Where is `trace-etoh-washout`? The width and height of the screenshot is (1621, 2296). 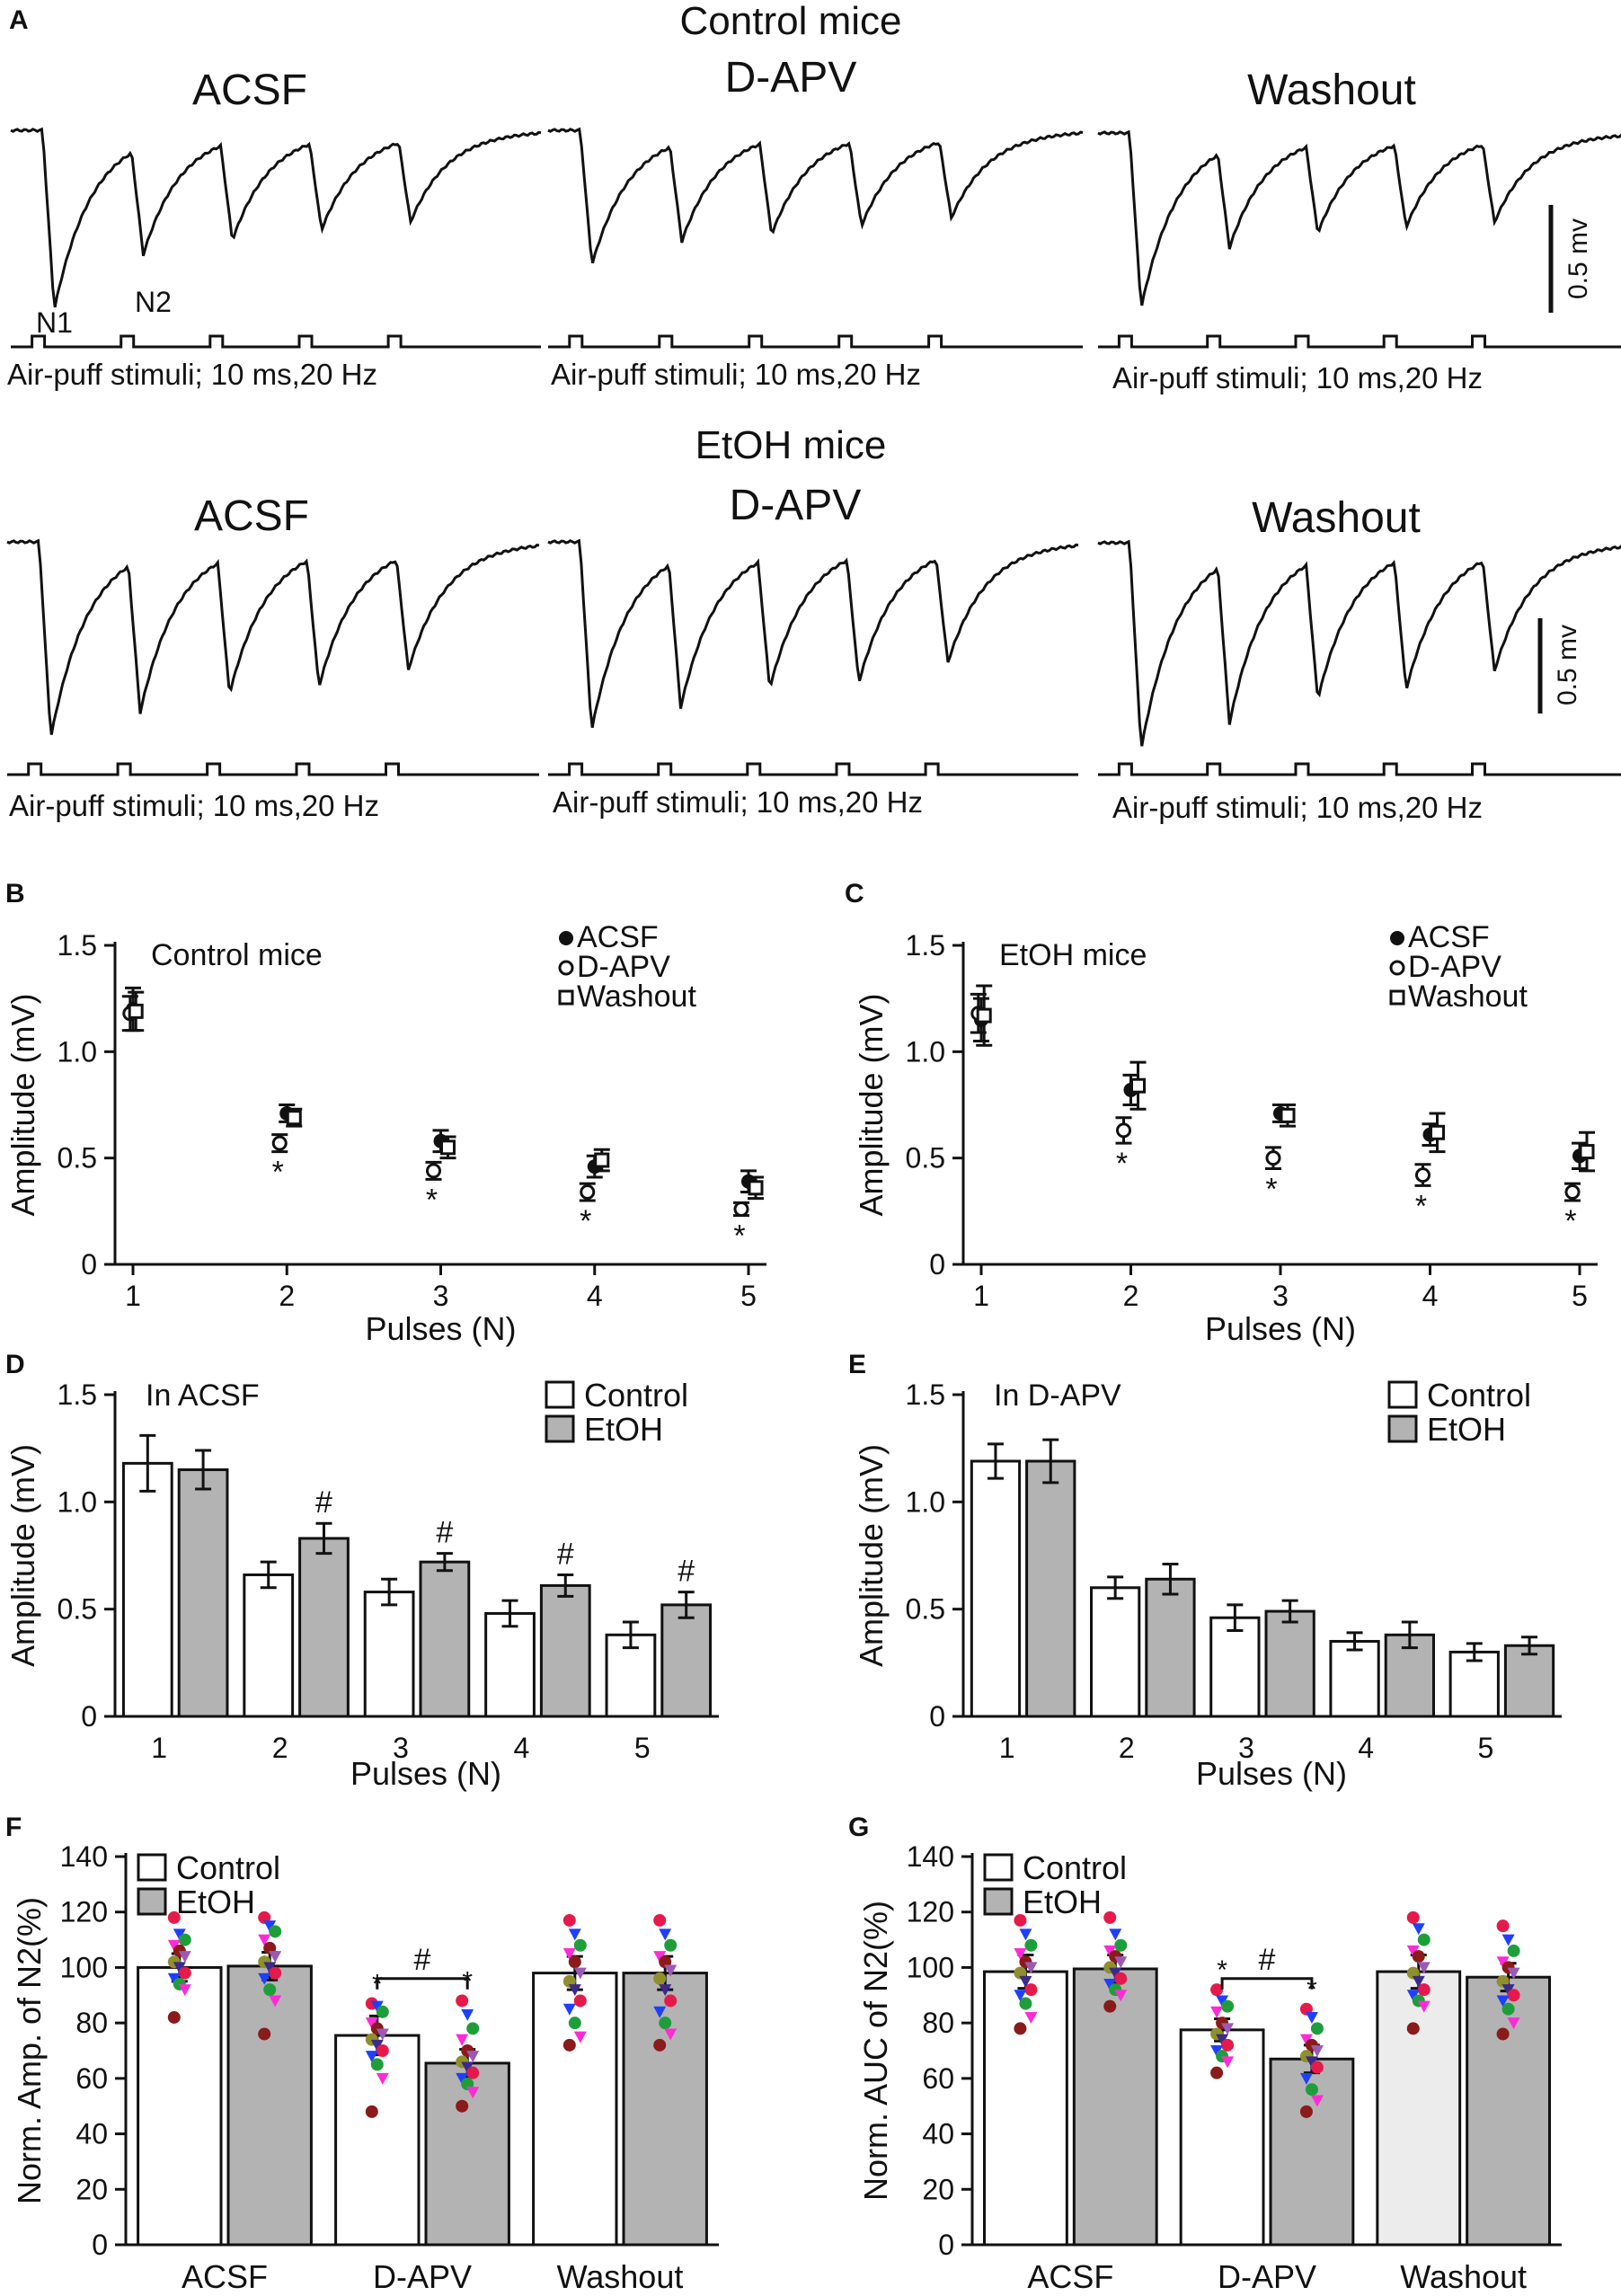 trace-etoh-washout is located at coordinates (1359, 643).